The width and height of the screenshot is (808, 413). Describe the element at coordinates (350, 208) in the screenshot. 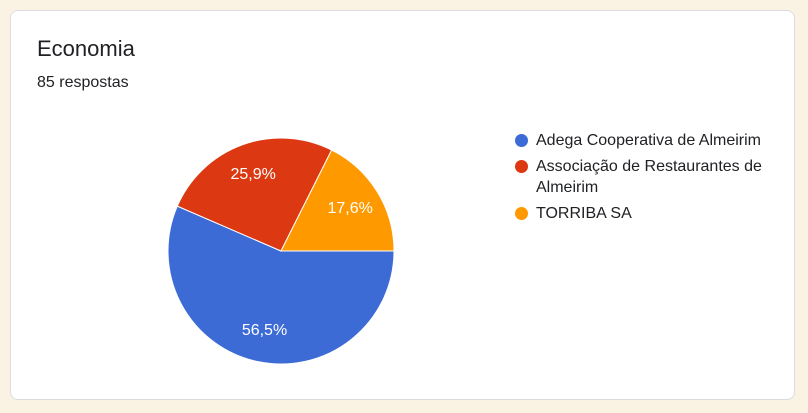

I see `pie-slice-percentage-label: 17,6%` at that location.